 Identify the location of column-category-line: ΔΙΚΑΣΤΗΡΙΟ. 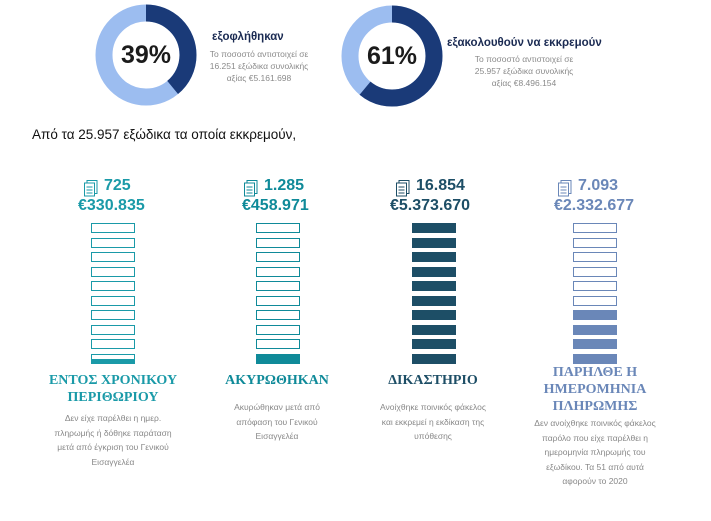
(433, 380).